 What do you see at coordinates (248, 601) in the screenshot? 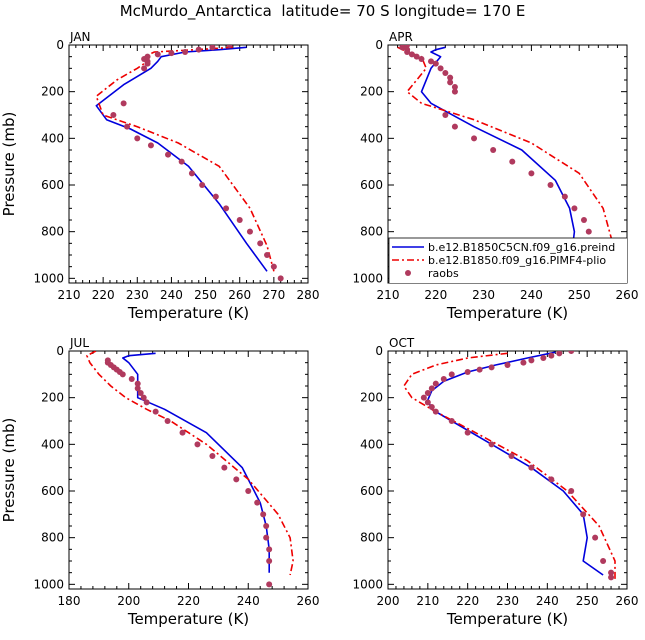
I see `x-tick-label: 240` at bounding box center [248, 601].